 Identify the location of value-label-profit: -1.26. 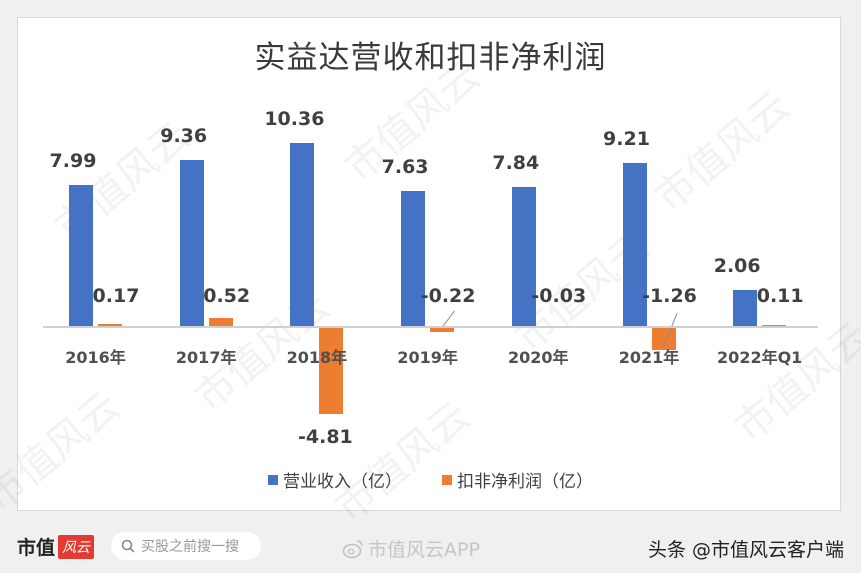
(669, 296).